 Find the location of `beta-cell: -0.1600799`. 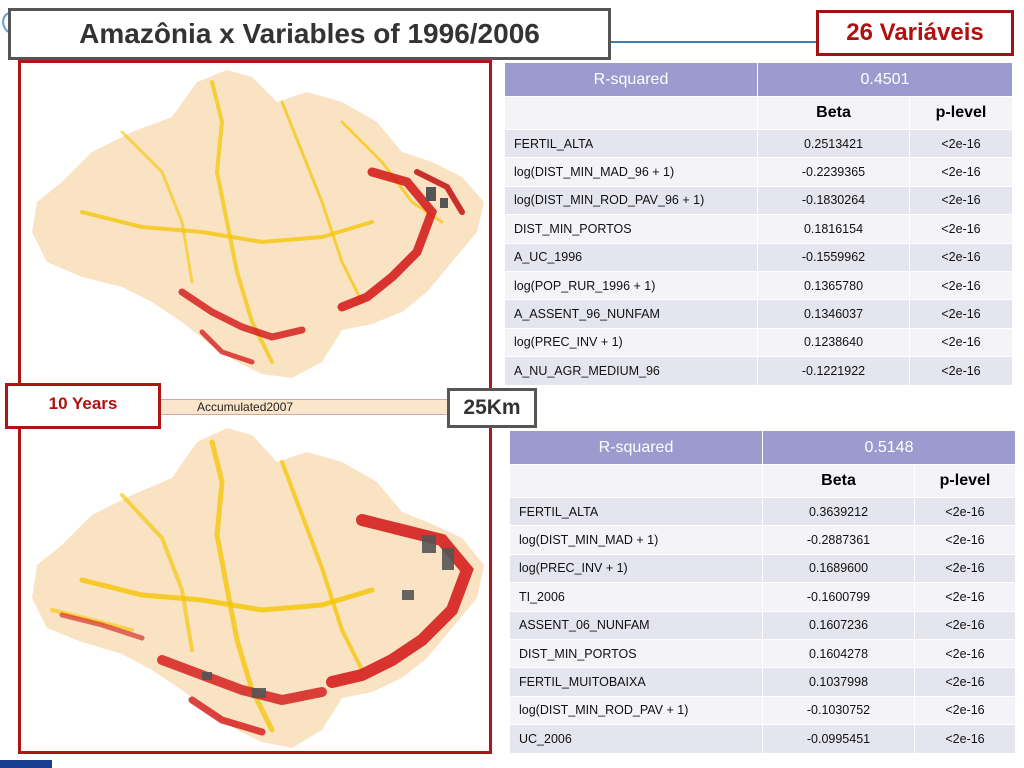

beta-cell: -0.1600799 is located at coordinates (838, 597).